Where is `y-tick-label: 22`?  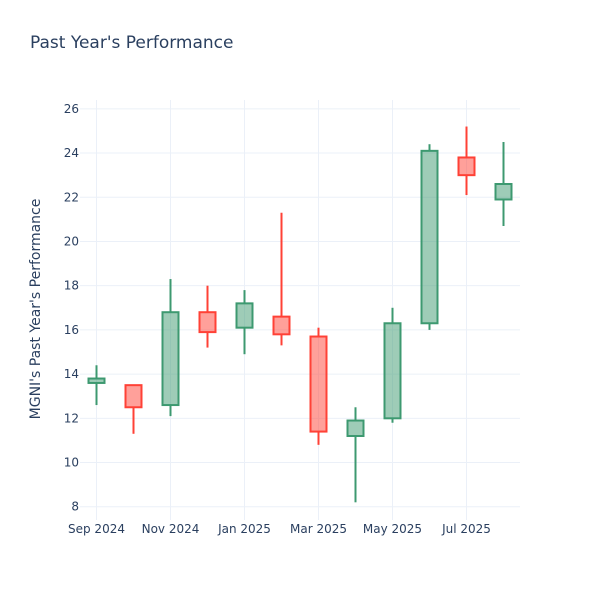 y-tick-label: 22 is located at coordinates (71, 197).